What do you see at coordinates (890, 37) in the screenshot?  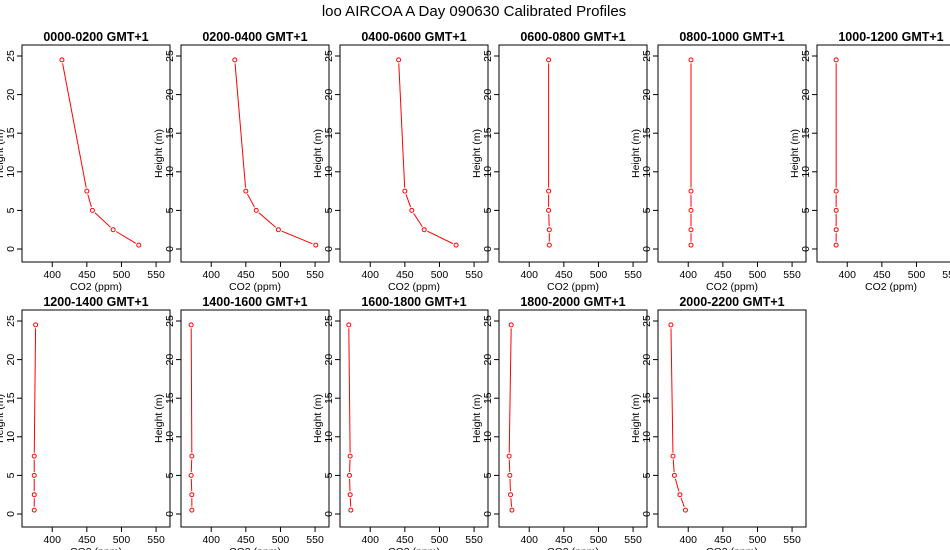 I see `panel-title: 1000-1200 GMT+1` at bounding box center [890, 37].